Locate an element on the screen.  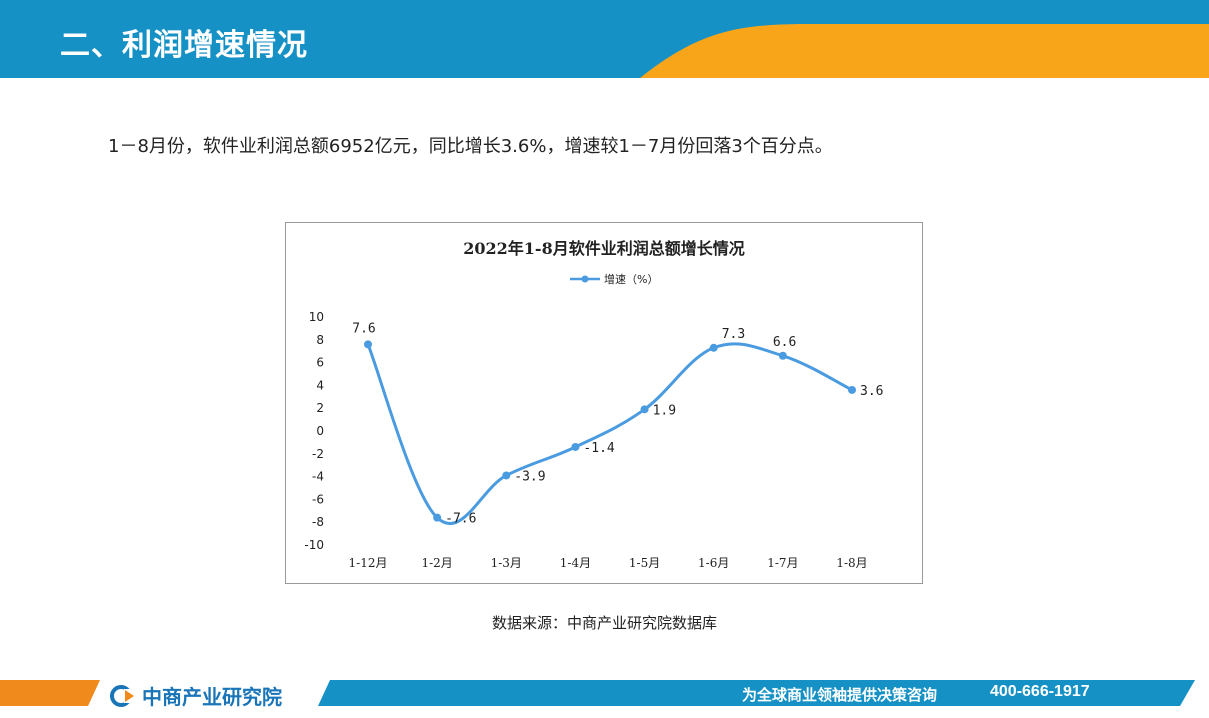
x-tick-label: 1-12月 is located at coordinates (368, 563).